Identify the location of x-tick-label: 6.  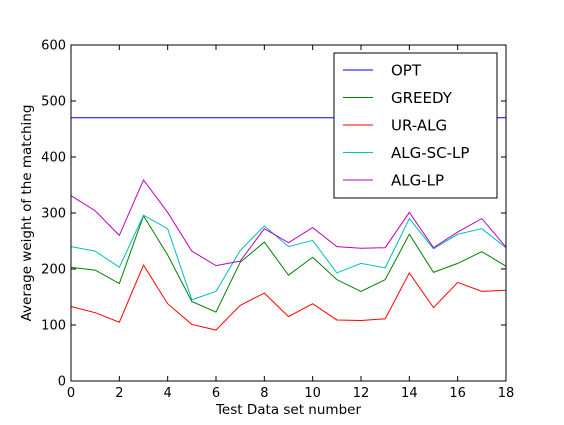
(216, 393).